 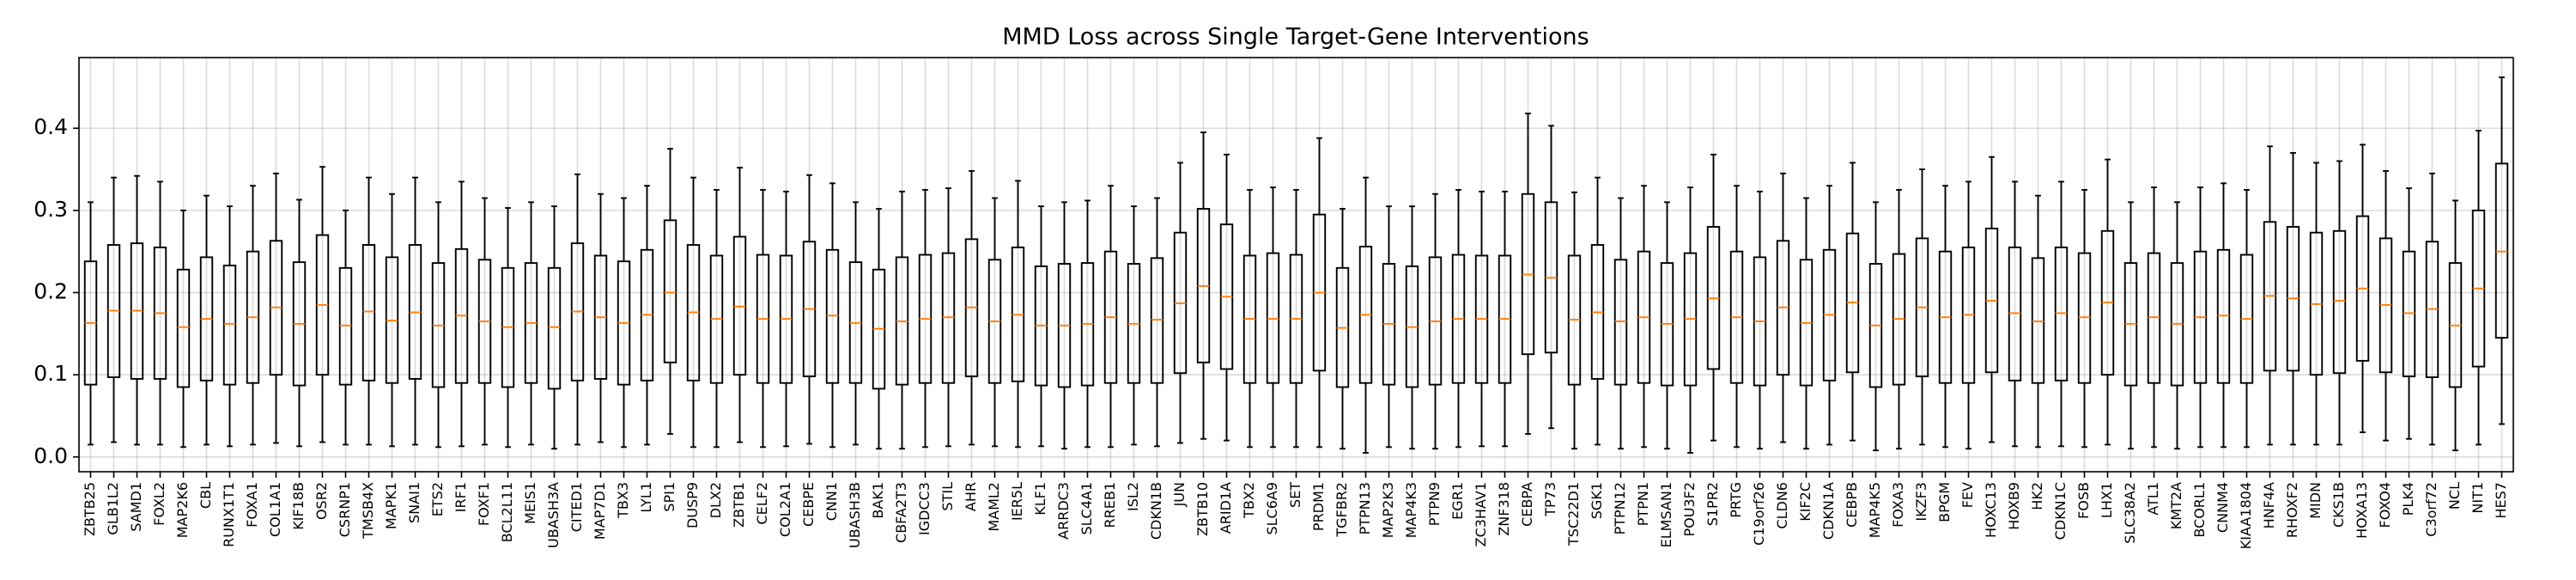 What do you see at coordinates (1550, 499) in the screenshot?
I see `x-tick-label: TP73` at bounding box center [1550, 499].